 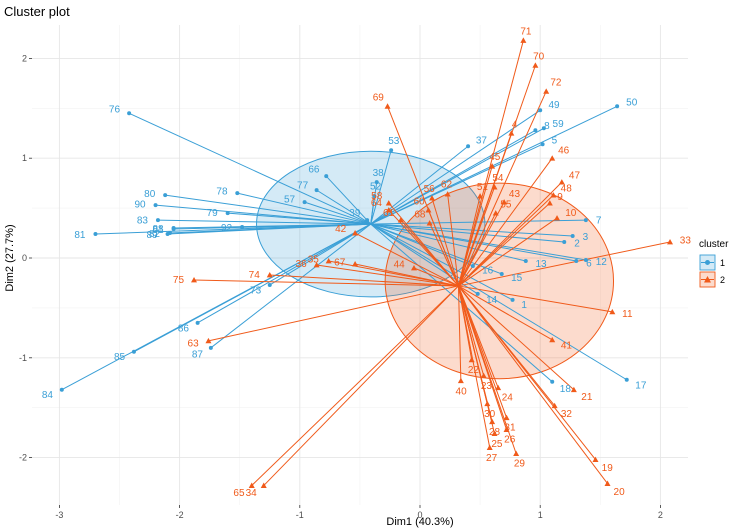 I want to click on x-tick-label: -2, so click(x=180, y=515).